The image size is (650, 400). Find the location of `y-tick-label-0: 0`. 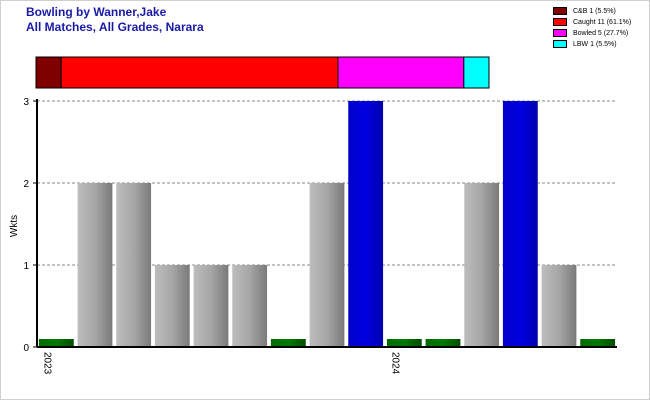

y-tick-label-0: 0 is located at coordinates (26, 348).